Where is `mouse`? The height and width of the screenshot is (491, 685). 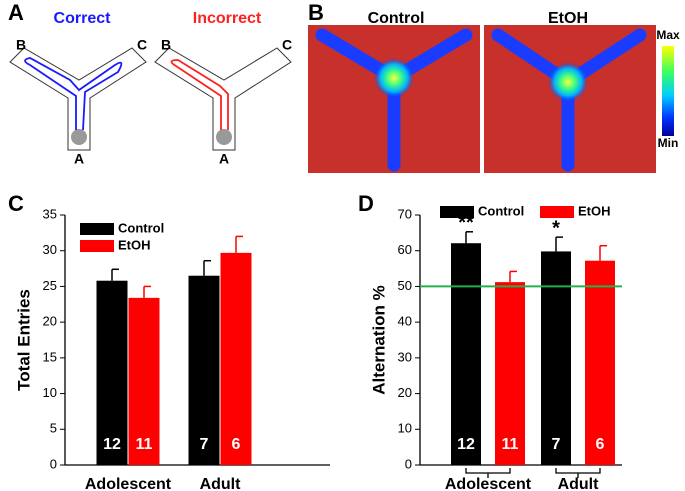 mouse is located at coordinates (151, 137).